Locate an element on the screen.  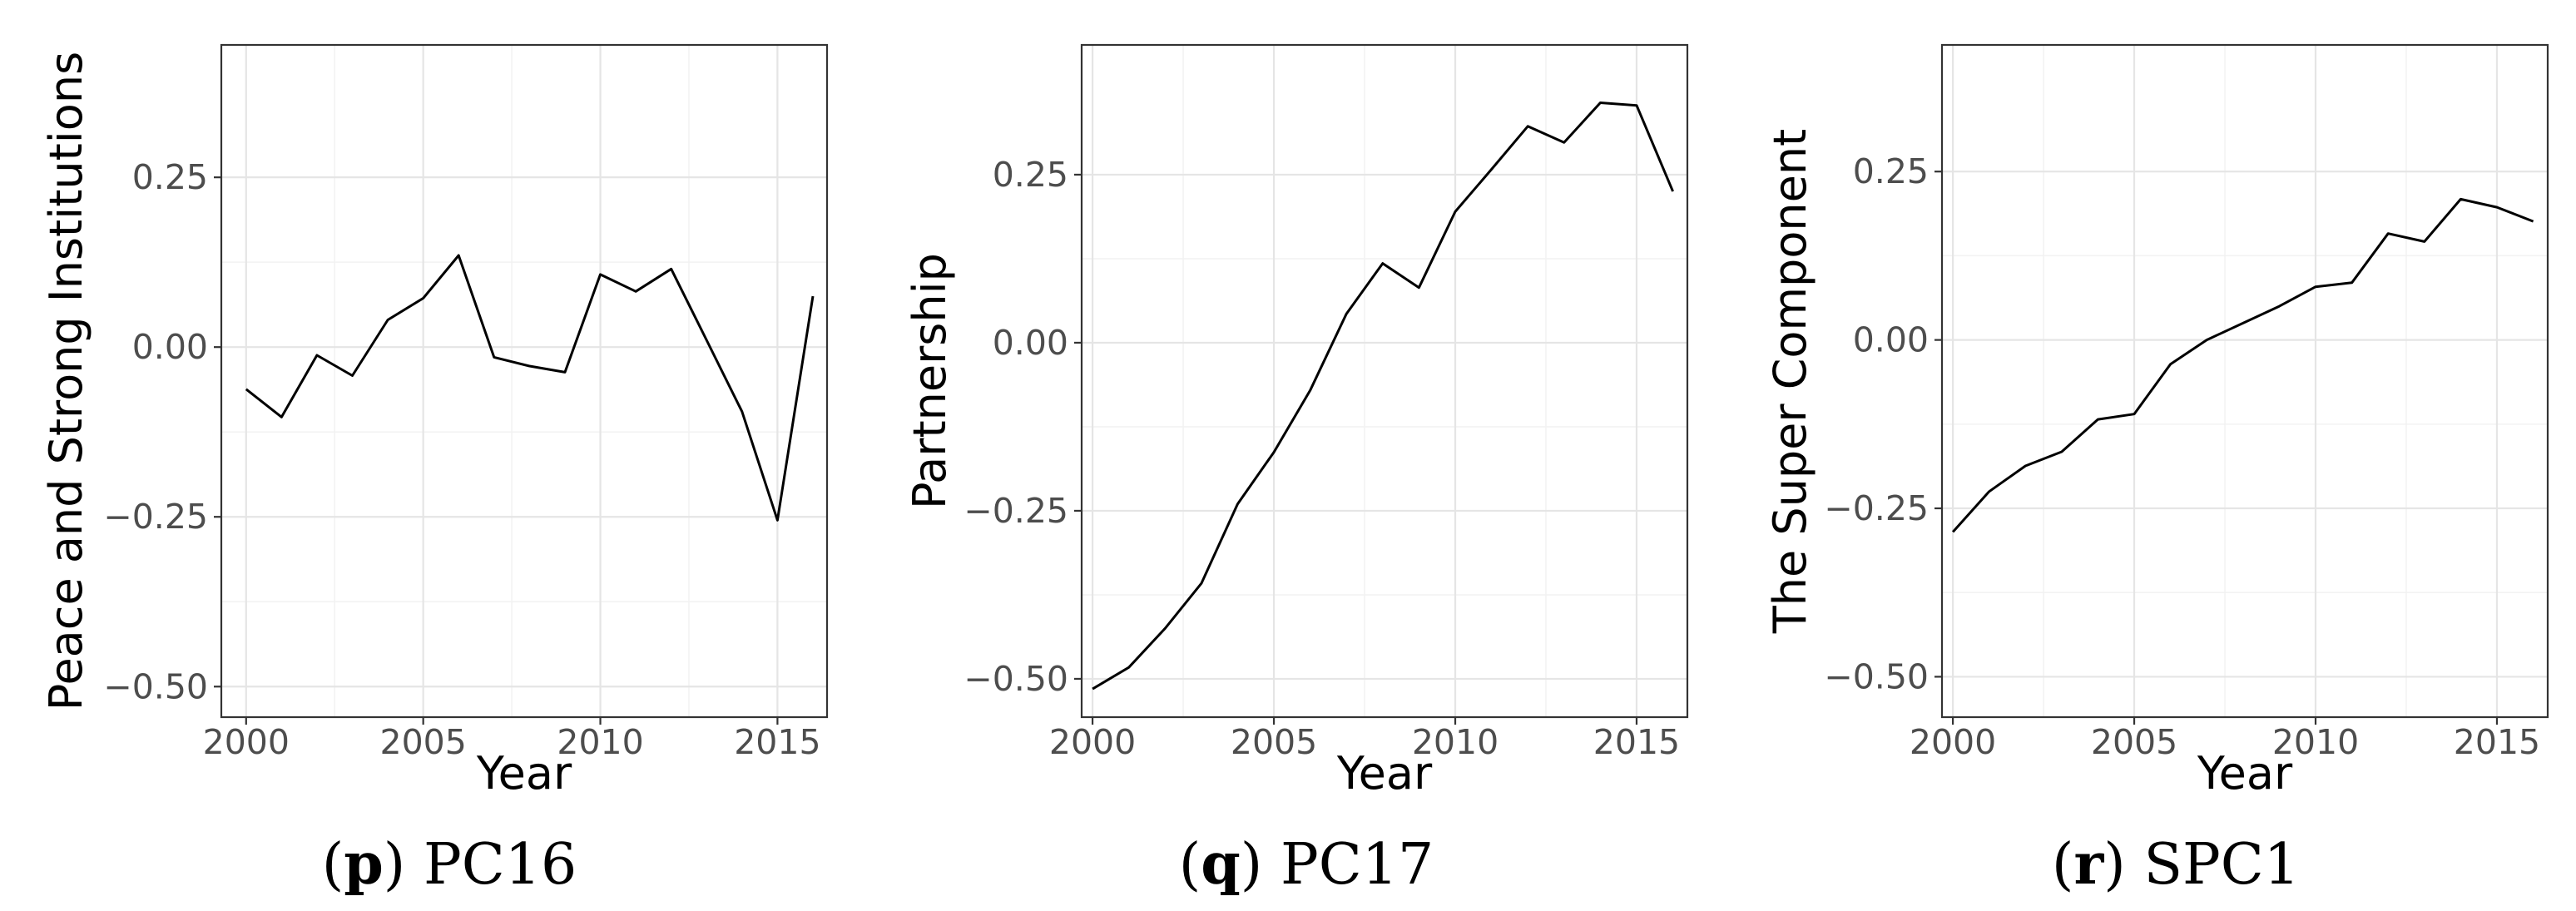
caption-letter: p is located at coordinates (364, 864).